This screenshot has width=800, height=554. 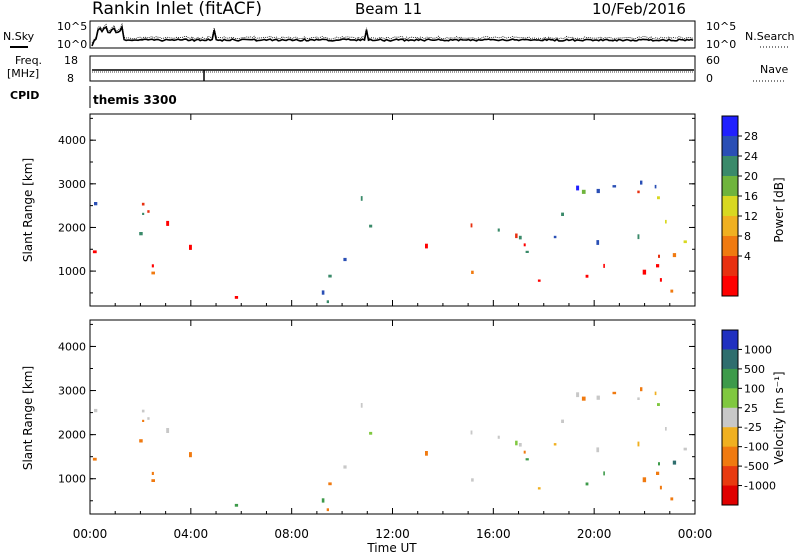 I want to click on velocity-colorbar-tick-label: -1000, so click(x=760, y=486).